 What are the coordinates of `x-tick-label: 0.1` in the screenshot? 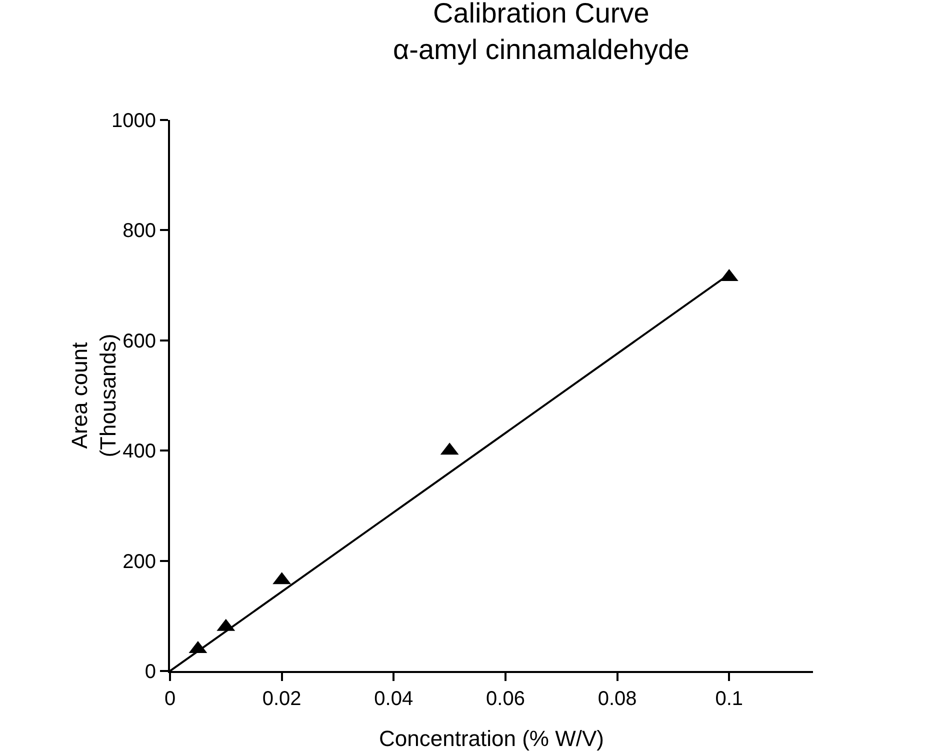 It's located at (729, 699).